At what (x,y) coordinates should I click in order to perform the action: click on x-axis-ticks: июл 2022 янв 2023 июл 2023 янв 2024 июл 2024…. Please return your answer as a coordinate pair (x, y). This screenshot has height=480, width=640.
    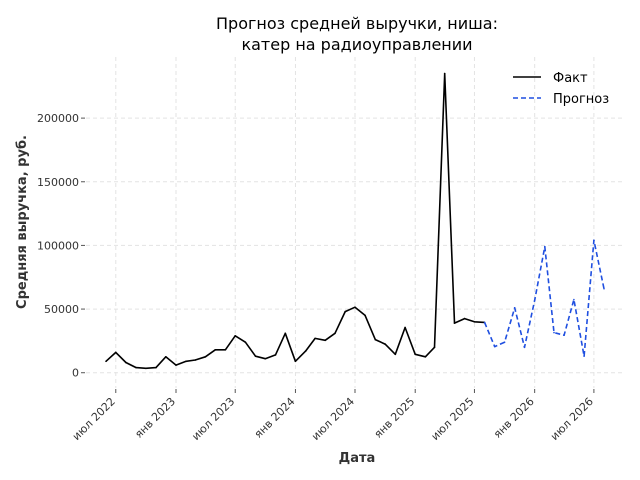
    Looking at the image, I should click on (333, 416).